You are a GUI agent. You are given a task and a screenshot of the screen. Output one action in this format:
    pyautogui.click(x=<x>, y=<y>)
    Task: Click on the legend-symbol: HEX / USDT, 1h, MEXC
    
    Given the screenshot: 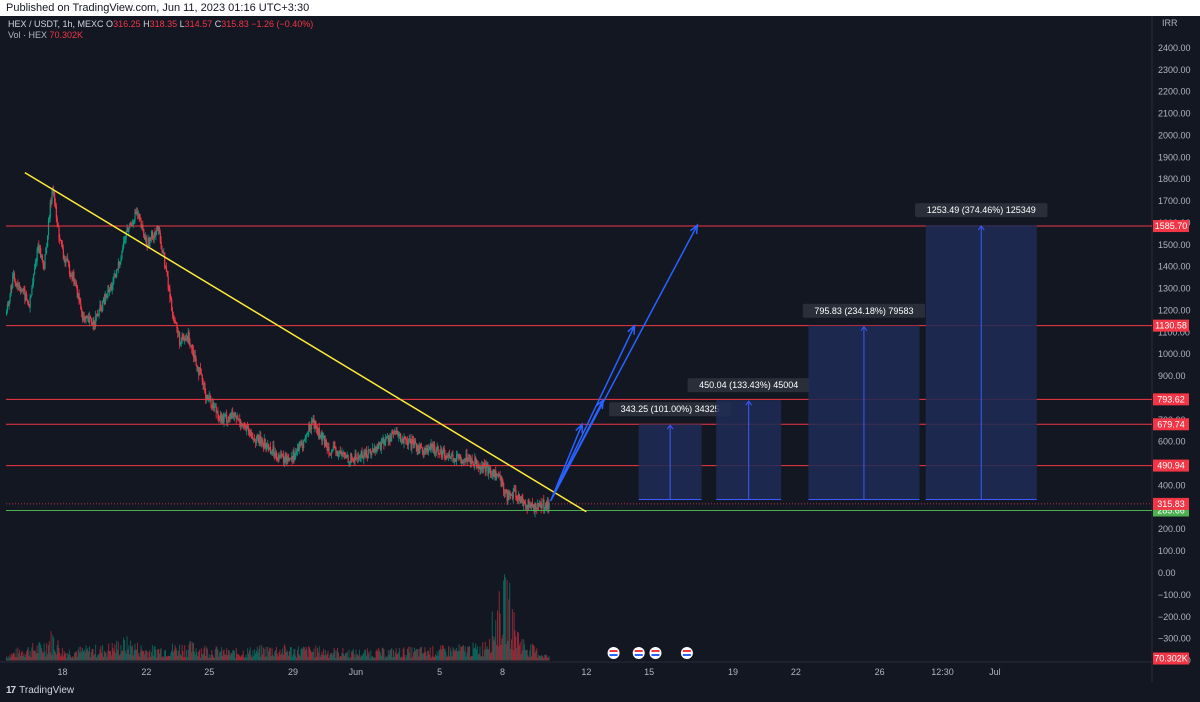 What is the action you would take?
    pyautogui.click(x=56, y=24)
    